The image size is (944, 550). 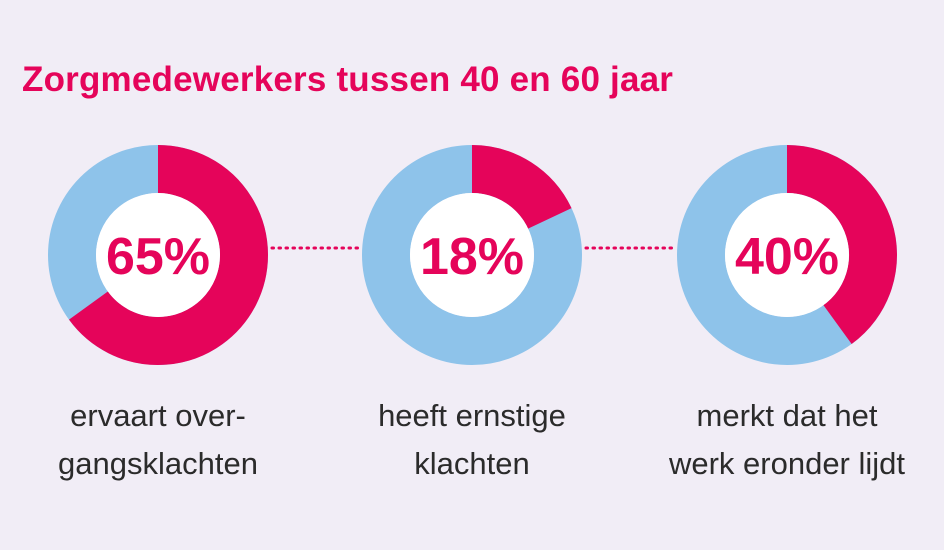 What do you see at coordinates (472, 463) in the screenshot?
I see `caption-2-line-2: klachten` at bounding box center [472, 463].